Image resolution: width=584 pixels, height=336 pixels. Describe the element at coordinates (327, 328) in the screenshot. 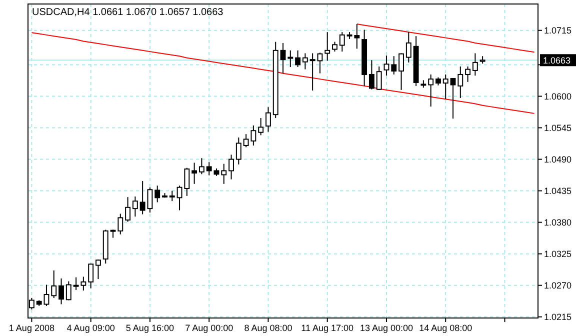

I see `x-tick-label: 11 Aug 17:00` at that location.